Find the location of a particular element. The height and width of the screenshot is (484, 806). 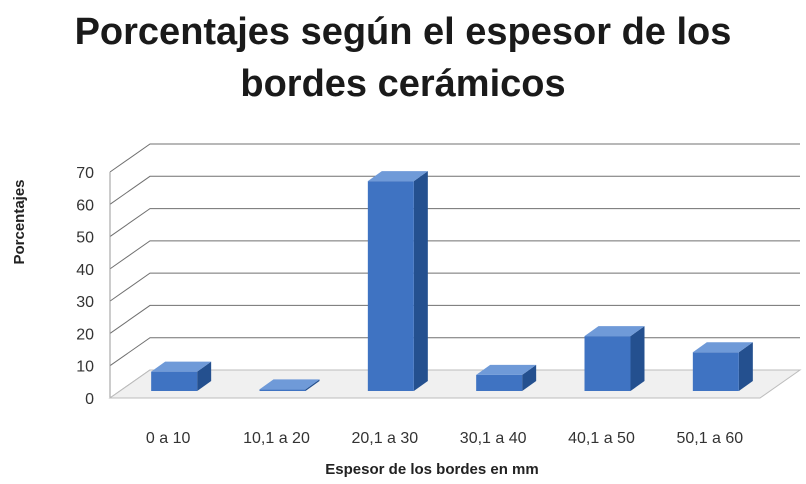

x-tick-label: 50,1 a 60 is located at coordinates (709, 438).